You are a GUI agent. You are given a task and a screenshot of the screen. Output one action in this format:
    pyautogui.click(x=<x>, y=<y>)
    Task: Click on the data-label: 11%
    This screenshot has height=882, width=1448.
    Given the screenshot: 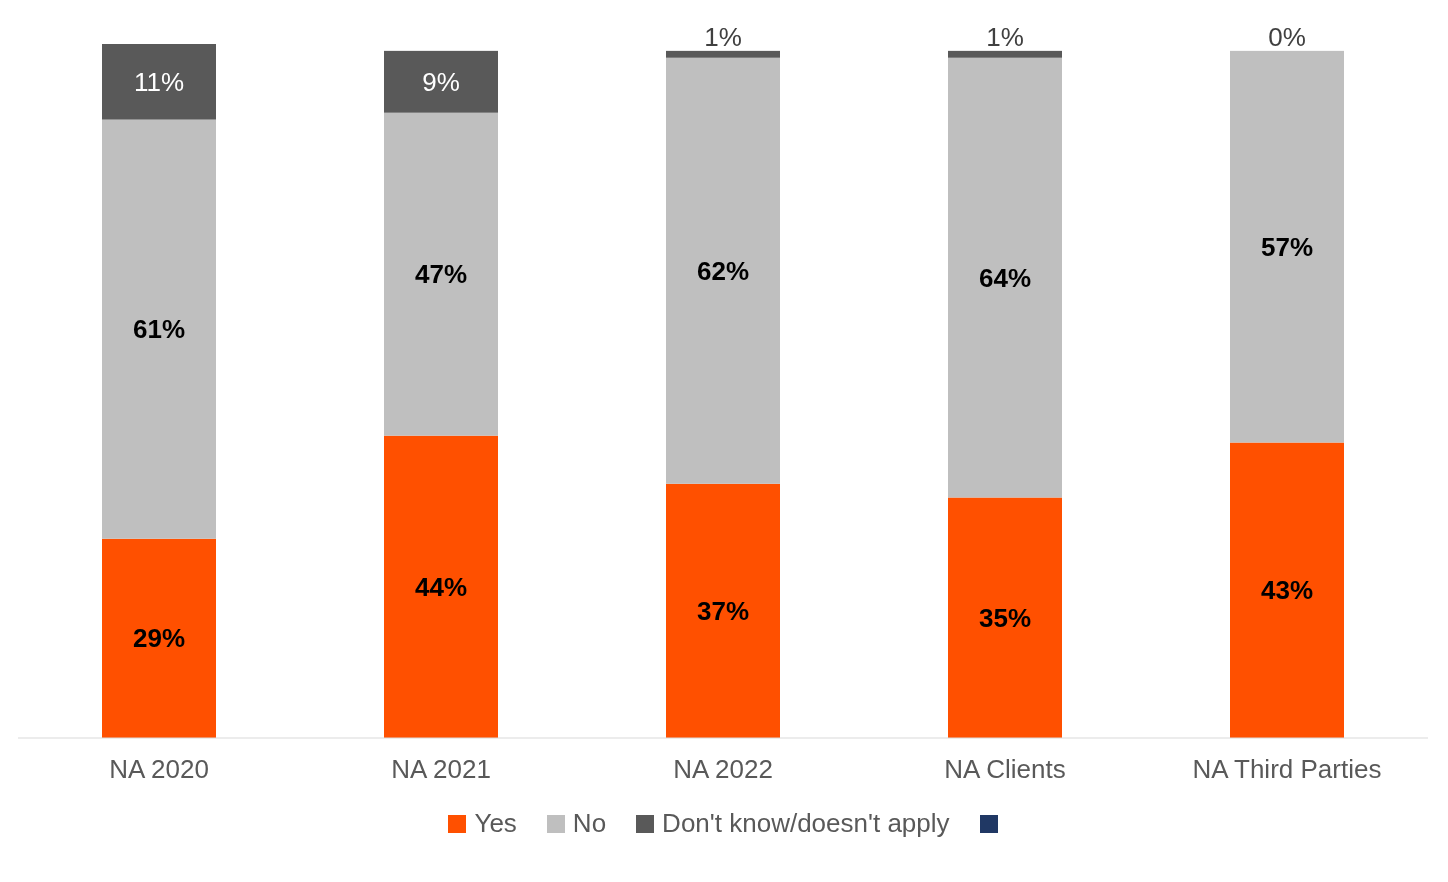 What is the action you would take?
    pyautogui.click(x=159, y=81)
    